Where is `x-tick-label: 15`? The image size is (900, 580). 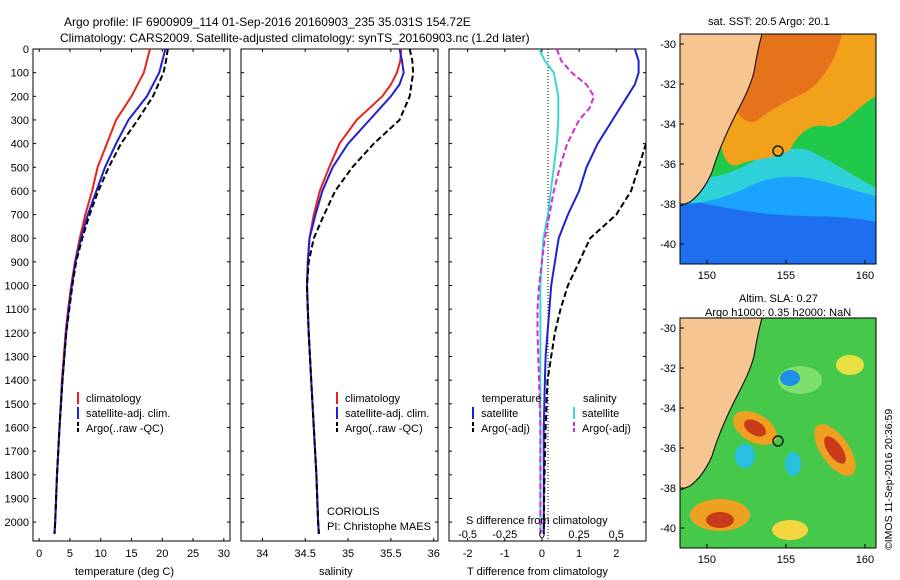 x-tick-label: 15 is located at coordinates (131, 554).